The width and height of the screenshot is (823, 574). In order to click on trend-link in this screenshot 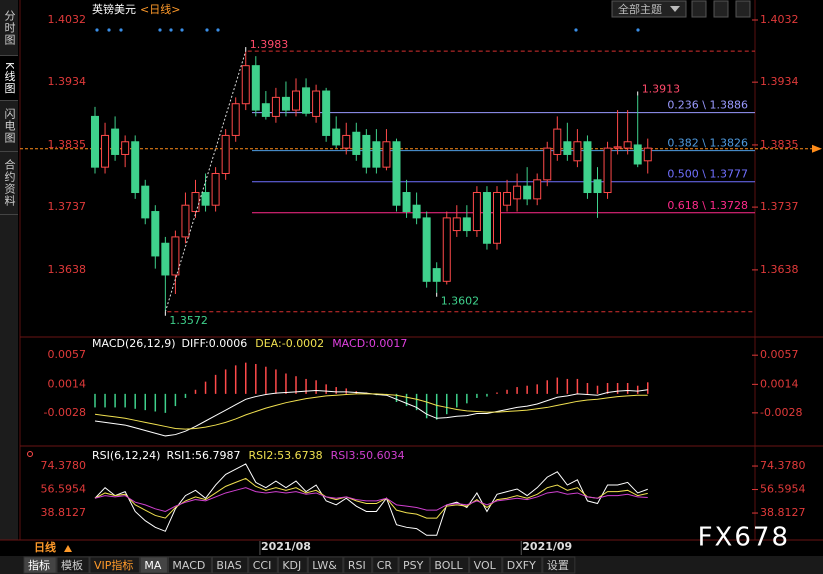, I will do `click(205, 181)`.